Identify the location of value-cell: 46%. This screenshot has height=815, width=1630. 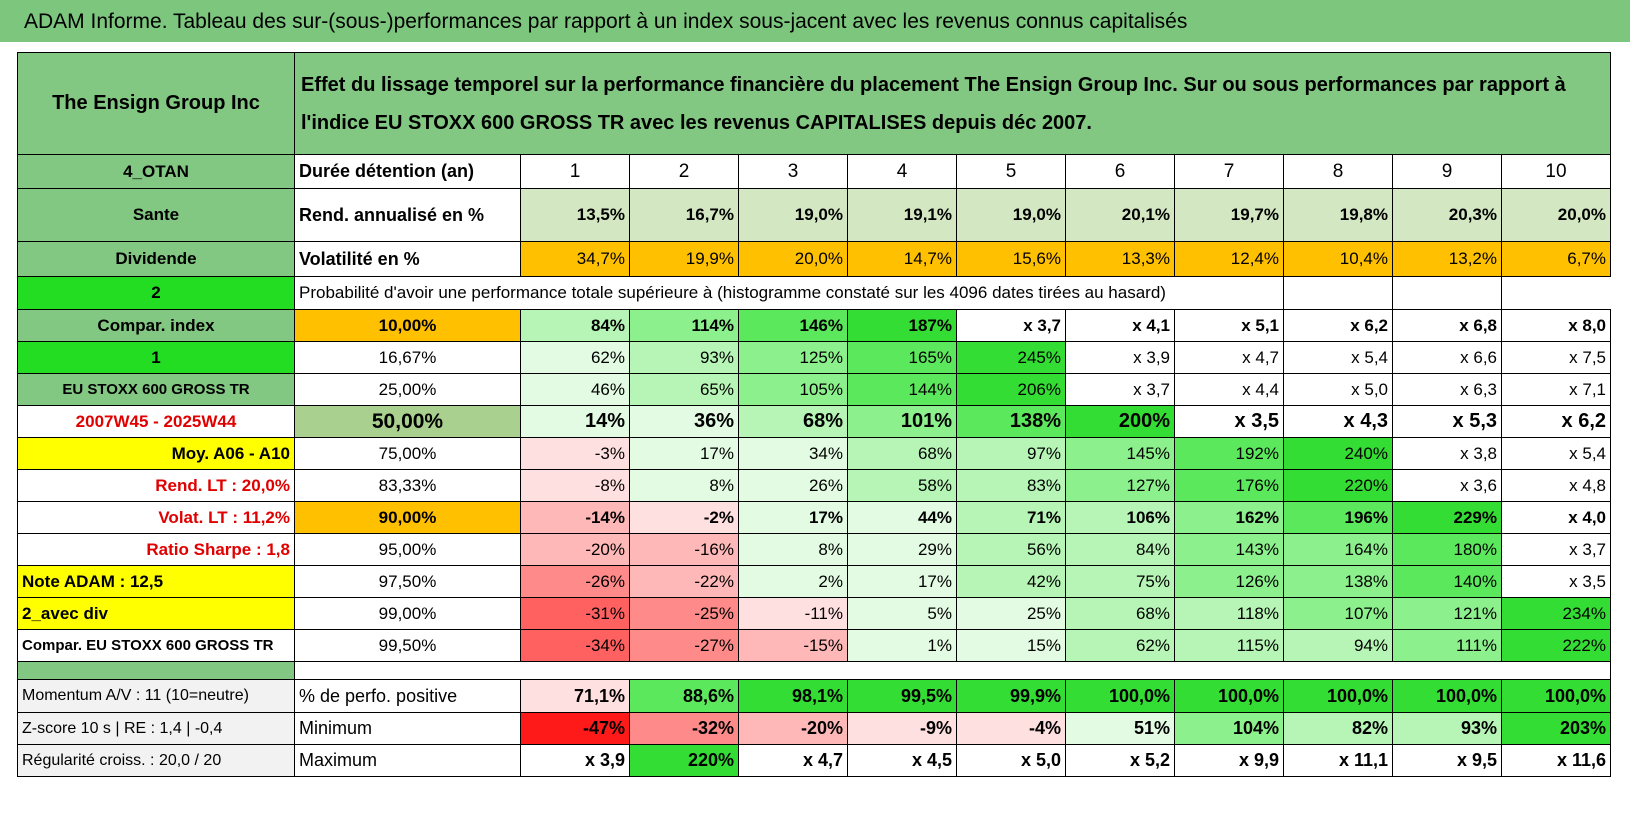
(575, 389).